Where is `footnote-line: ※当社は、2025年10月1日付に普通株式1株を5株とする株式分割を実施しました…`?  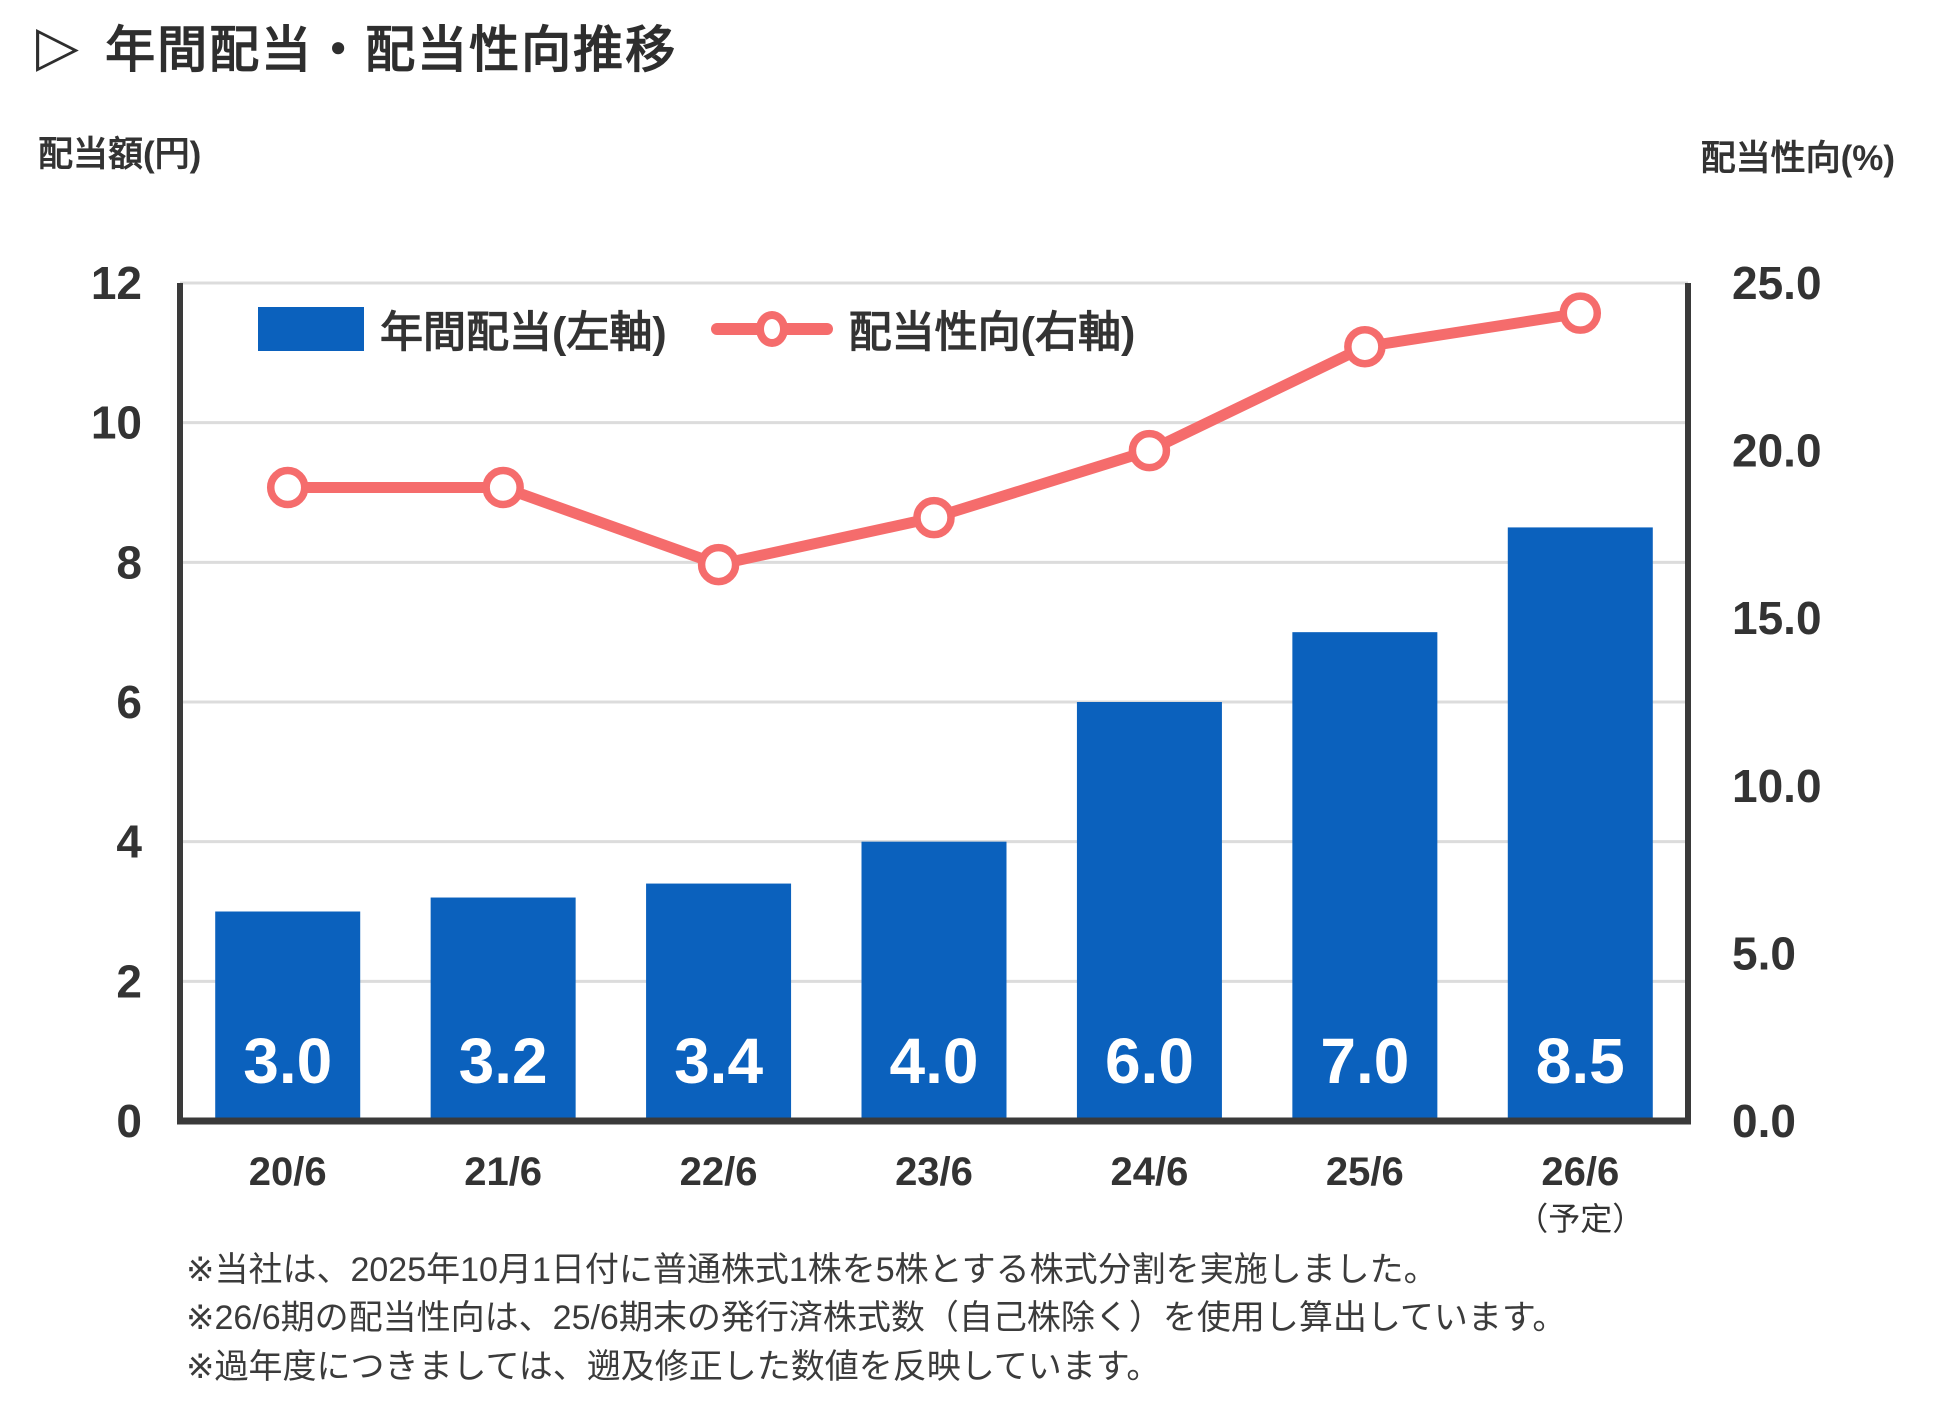 footnote-line: ※当社は、2025年10月1日付に普通株式1株を5株とする株式分割を実施しました… is located at coordinates (812, 1270).